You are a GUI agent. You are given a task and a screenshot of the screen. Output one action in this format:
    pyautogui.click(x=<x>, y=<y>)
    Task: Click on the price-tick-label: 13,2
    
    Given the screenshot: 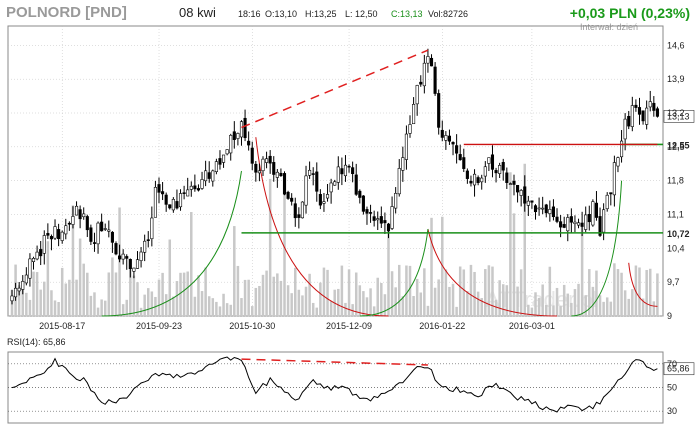 What is the action you would take?
    pyautogui.click(x=676, y=113)
    